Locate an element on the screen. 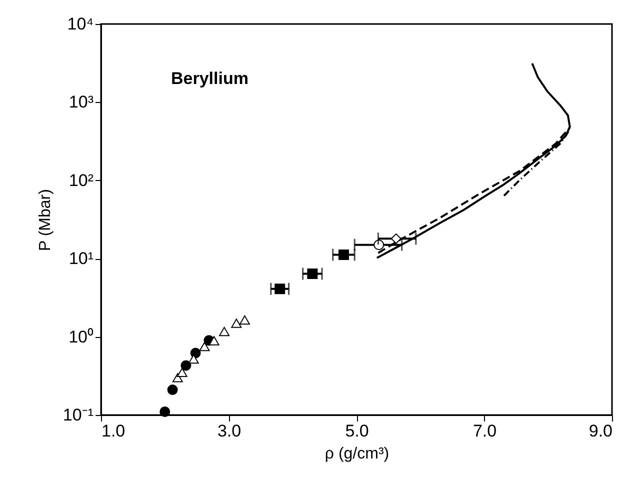 The height and width of the screenshot is (478, 631). y-axis-title: P (Mbar) is located at coordinates (45, 220).